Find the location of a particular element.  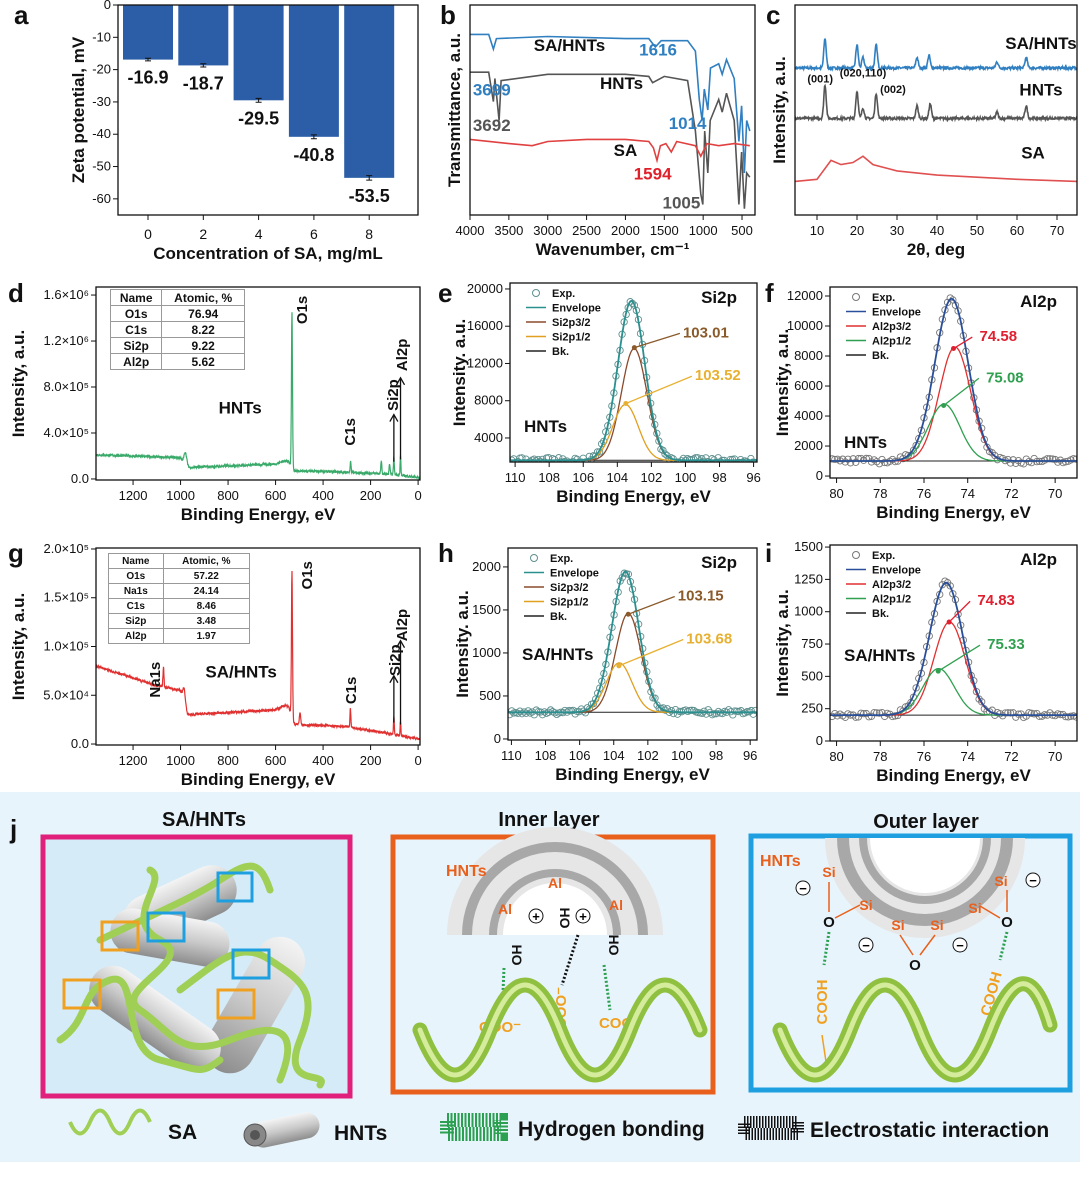

table-row: Si2p 3.48 is located at coordinates (179, 621).